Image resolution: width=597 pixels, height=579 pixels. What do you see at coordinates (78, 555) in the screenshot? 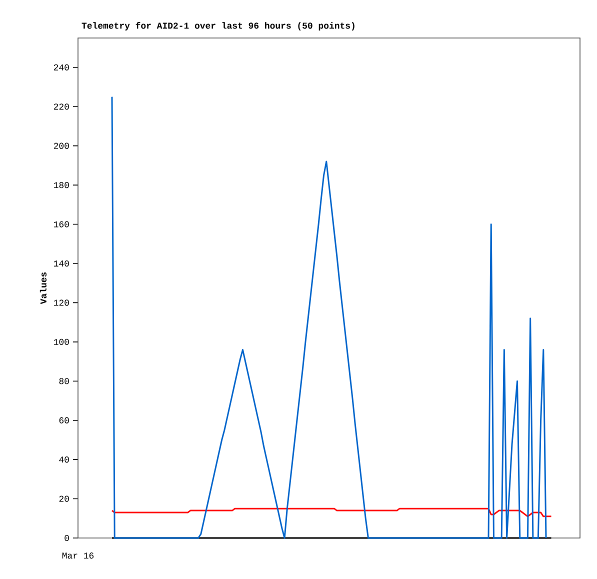
I see `text: Mar 16` at bounding box center [78, 555].